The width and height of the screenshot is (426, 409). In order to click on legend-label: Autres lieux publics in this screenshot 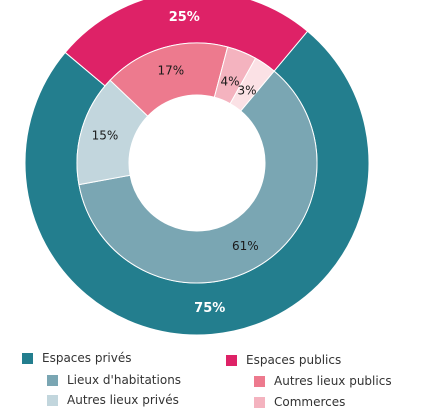, I will do `click(333, 381)`.